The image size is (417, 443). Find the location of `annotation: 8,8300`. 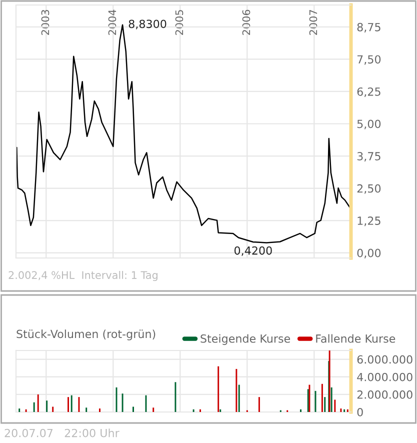

annotation: 8,8300 is located at coordinates (147, 25).